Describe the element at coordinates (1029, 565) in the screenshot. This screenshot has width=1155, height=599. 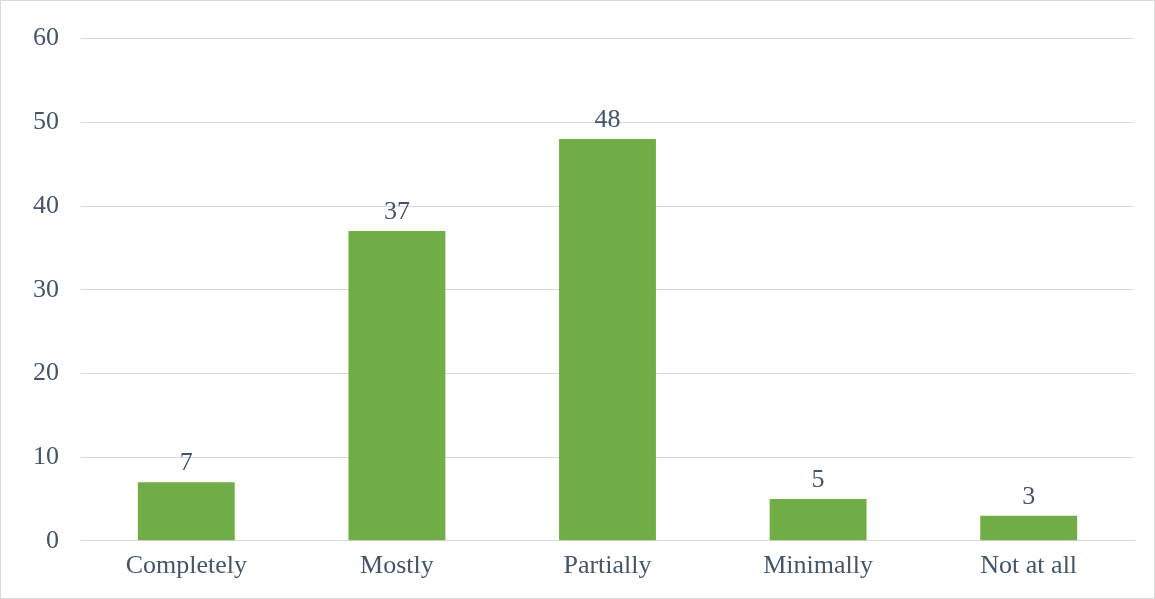
I see `x-tick-label: Not at all` at that location.